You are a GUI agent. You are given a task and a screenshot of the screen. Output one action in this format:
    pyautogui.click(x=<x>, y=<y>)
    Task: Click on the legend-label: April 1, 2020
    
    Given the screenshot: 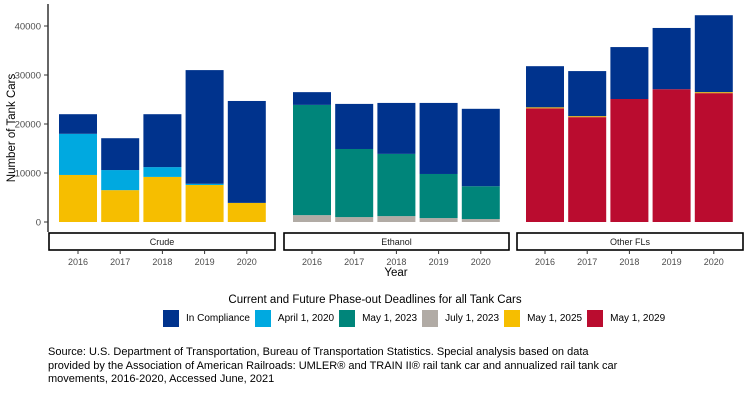 What is the action you would take?
    pyautogui.click(x=306, y=318)
    